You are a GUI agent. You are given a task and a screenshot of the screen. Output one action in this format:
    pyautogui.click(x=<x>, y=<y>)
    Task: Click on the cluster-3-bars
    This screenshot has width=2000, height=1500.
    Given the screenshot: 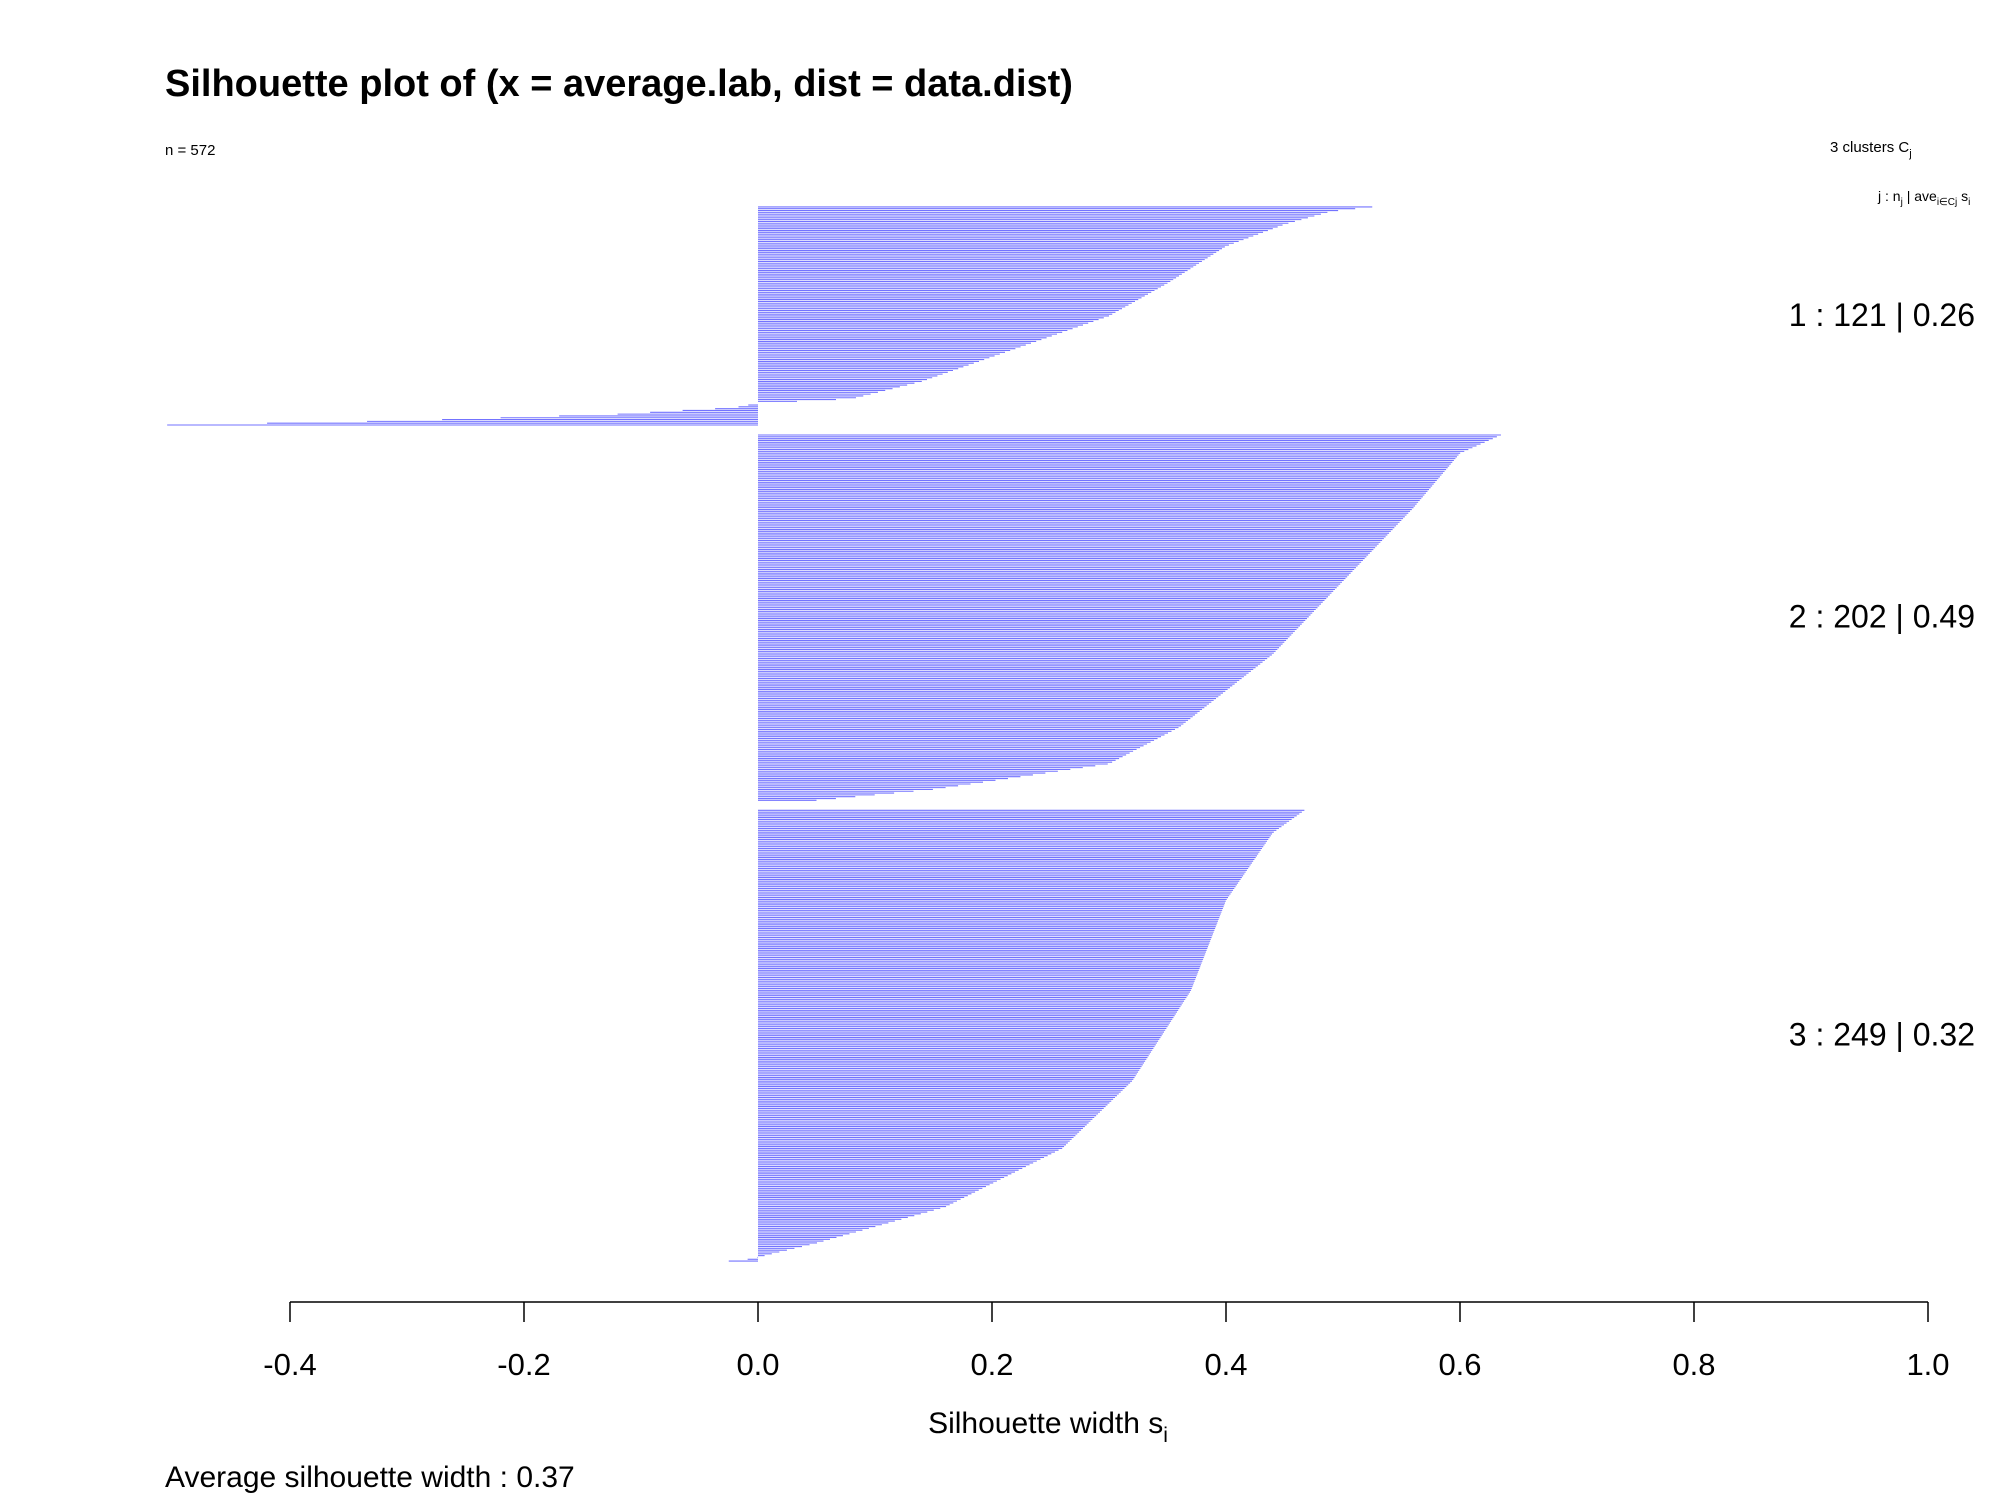 What is the action you would take?
    pyautogui.click(x=1016, y=1035)
    